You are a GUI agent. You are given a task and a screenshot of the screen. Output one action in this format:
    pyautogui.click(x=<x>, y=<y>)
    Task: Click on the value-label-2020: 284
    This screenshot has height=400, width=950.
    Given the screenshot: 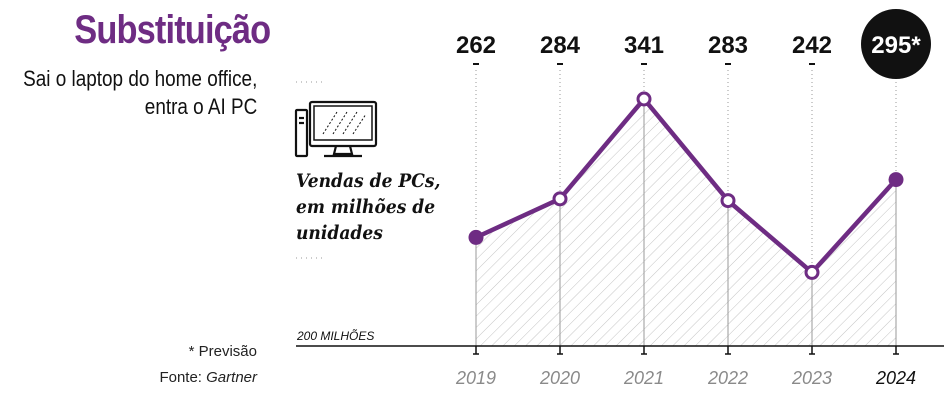 What is the action you would take?
    pyautogui.click(x=560, y=45)
    